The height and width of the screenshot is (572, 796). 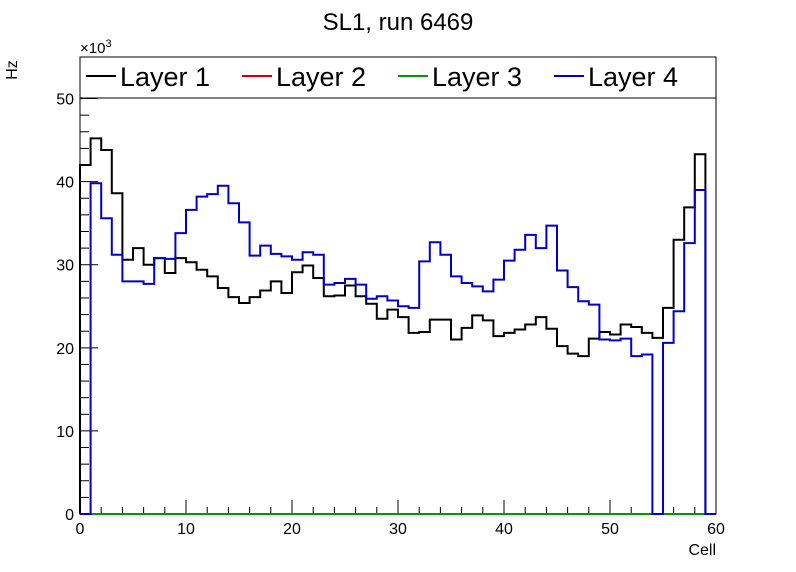 What do you see at coordinates (65, 100) in the screenshot?
I see `y-tick-label: 50` at bounding box center [65, 100].